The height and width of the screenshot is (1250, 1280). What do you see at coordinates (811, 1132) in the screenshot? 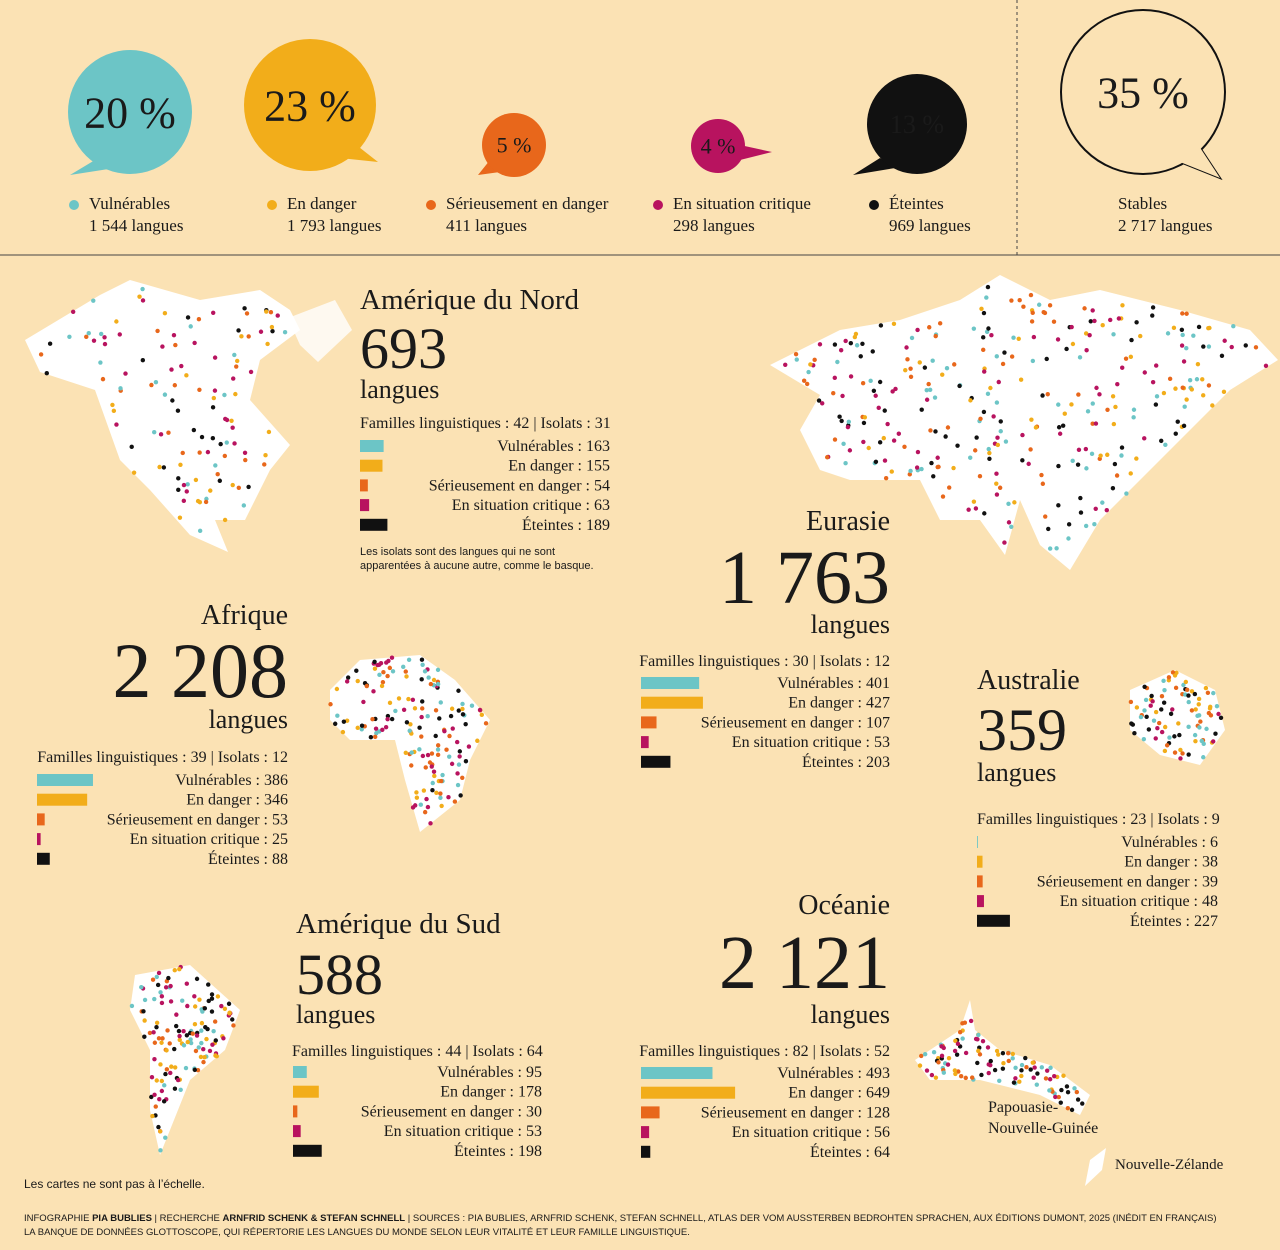
I see `bar-label: En situation critique : 56` at bounding box center [811, 1132].